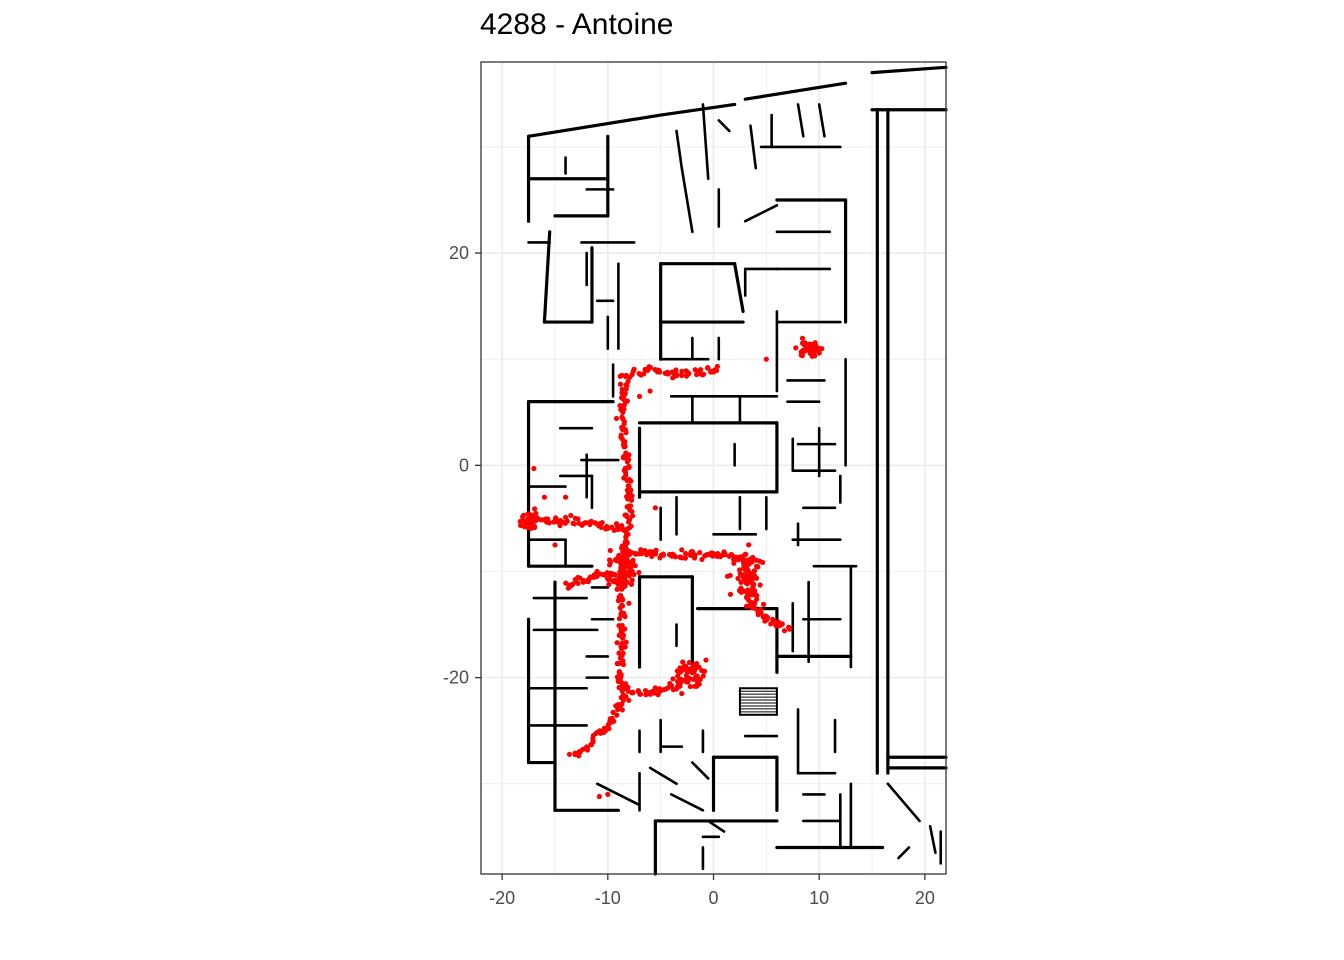 The width and height of the screenshot is (1344, 960). Describe the element at coordinates (758, 701) in the screenshot. I see `stairwell` at that location.